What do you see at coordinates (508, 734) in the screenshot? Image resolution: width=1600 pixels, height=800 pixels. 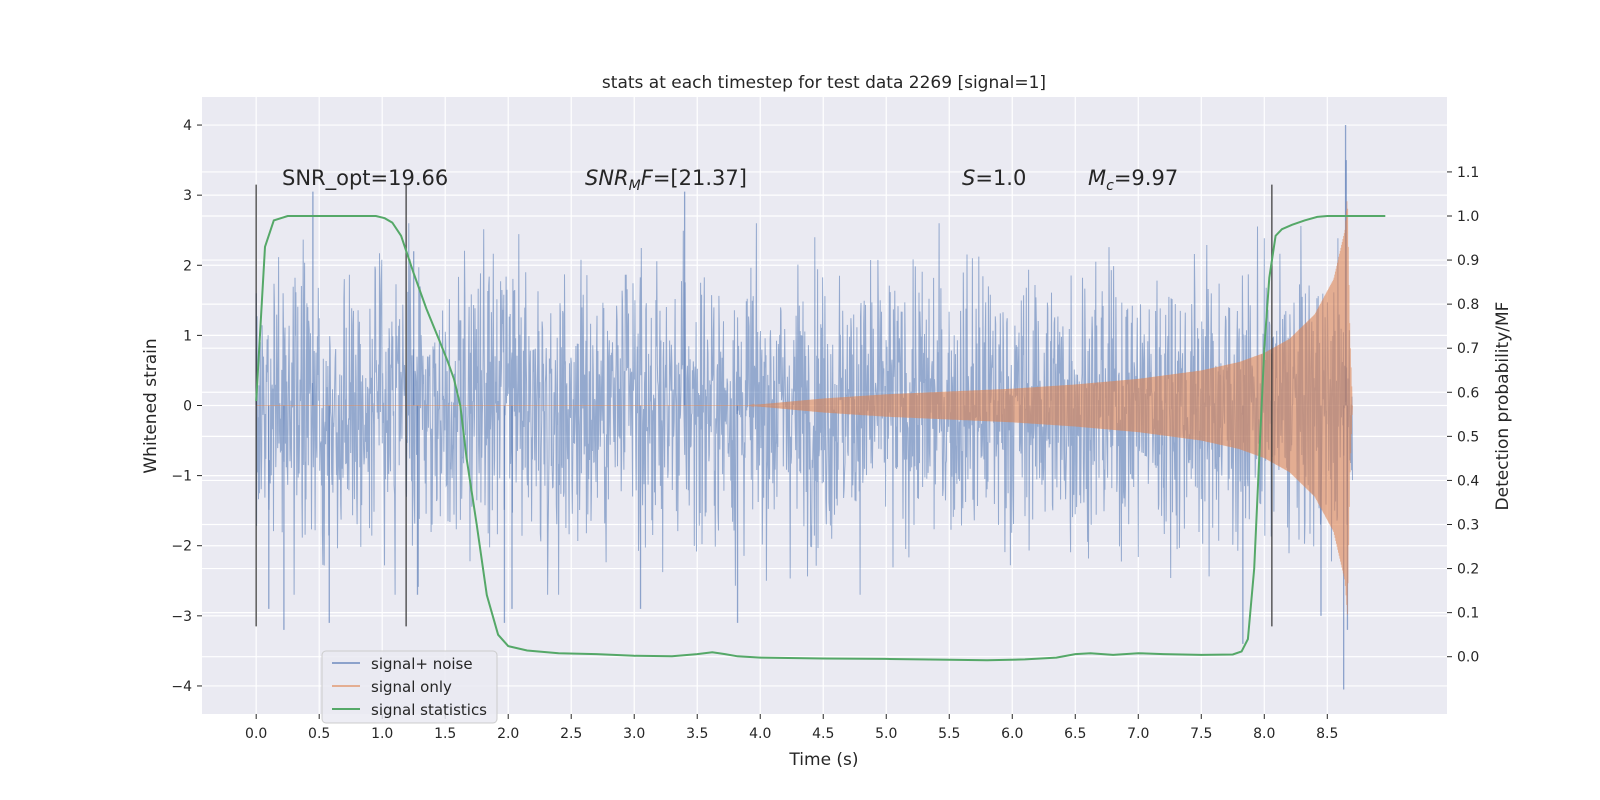 I see `x-tick-label-4: 2.0` at bounding box center [508, 734].